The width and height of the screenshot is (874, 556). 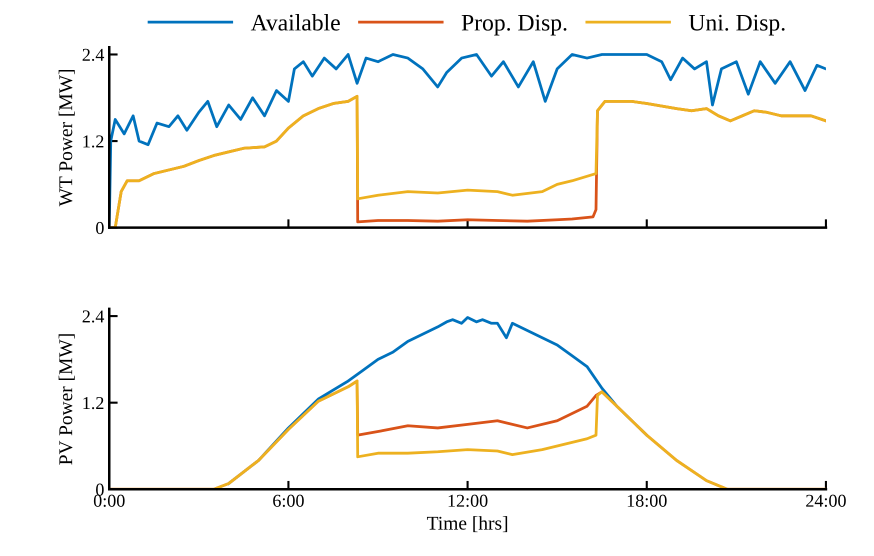 I want to click on x-tick-label: 12:00, so click(x=468, y=500).